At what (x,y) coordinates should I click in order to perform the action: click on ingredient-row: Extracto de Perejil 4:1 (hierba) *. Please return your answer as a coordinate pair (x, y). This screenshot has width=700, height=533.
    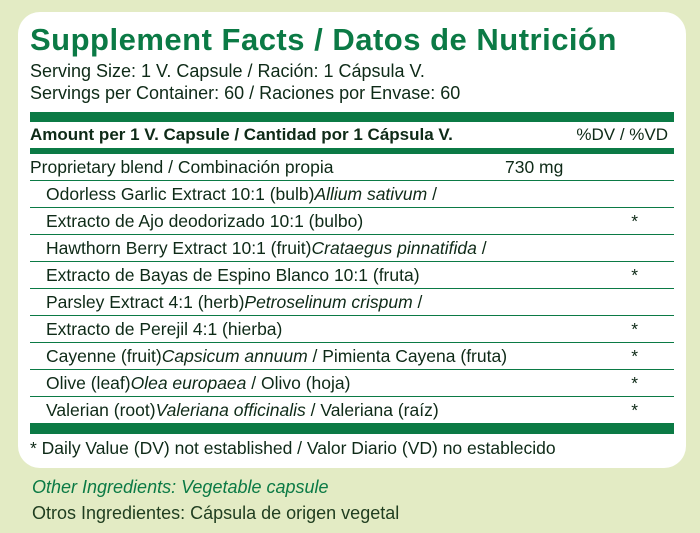
    Looking at the image, I should click on (352, 329).